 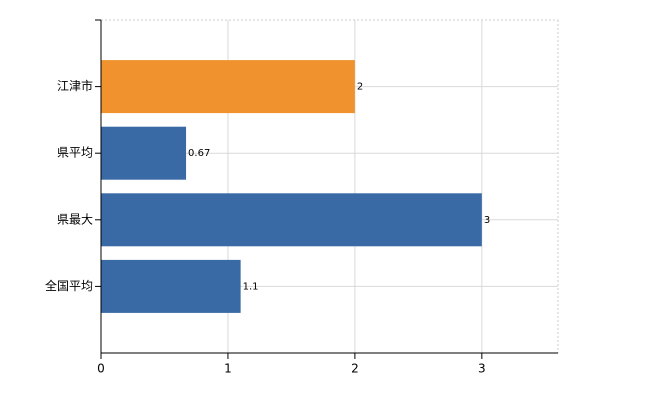 What do you see at coordinates (360, 87) in the screenshot?
I see `value-label: 2` at bounding box center [360, 87].